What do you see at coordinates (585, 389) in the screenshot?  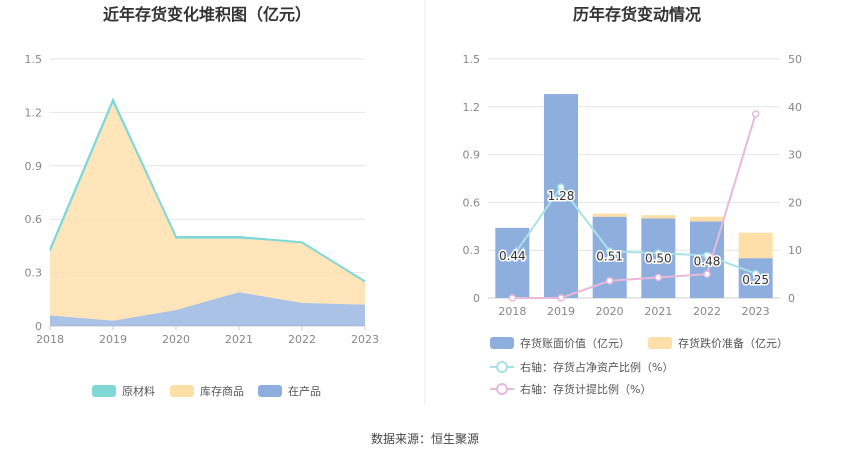 I see `legend-label-provision-ratio: 右轴：存货计提比例（%）` at bounding box center [585, 389].